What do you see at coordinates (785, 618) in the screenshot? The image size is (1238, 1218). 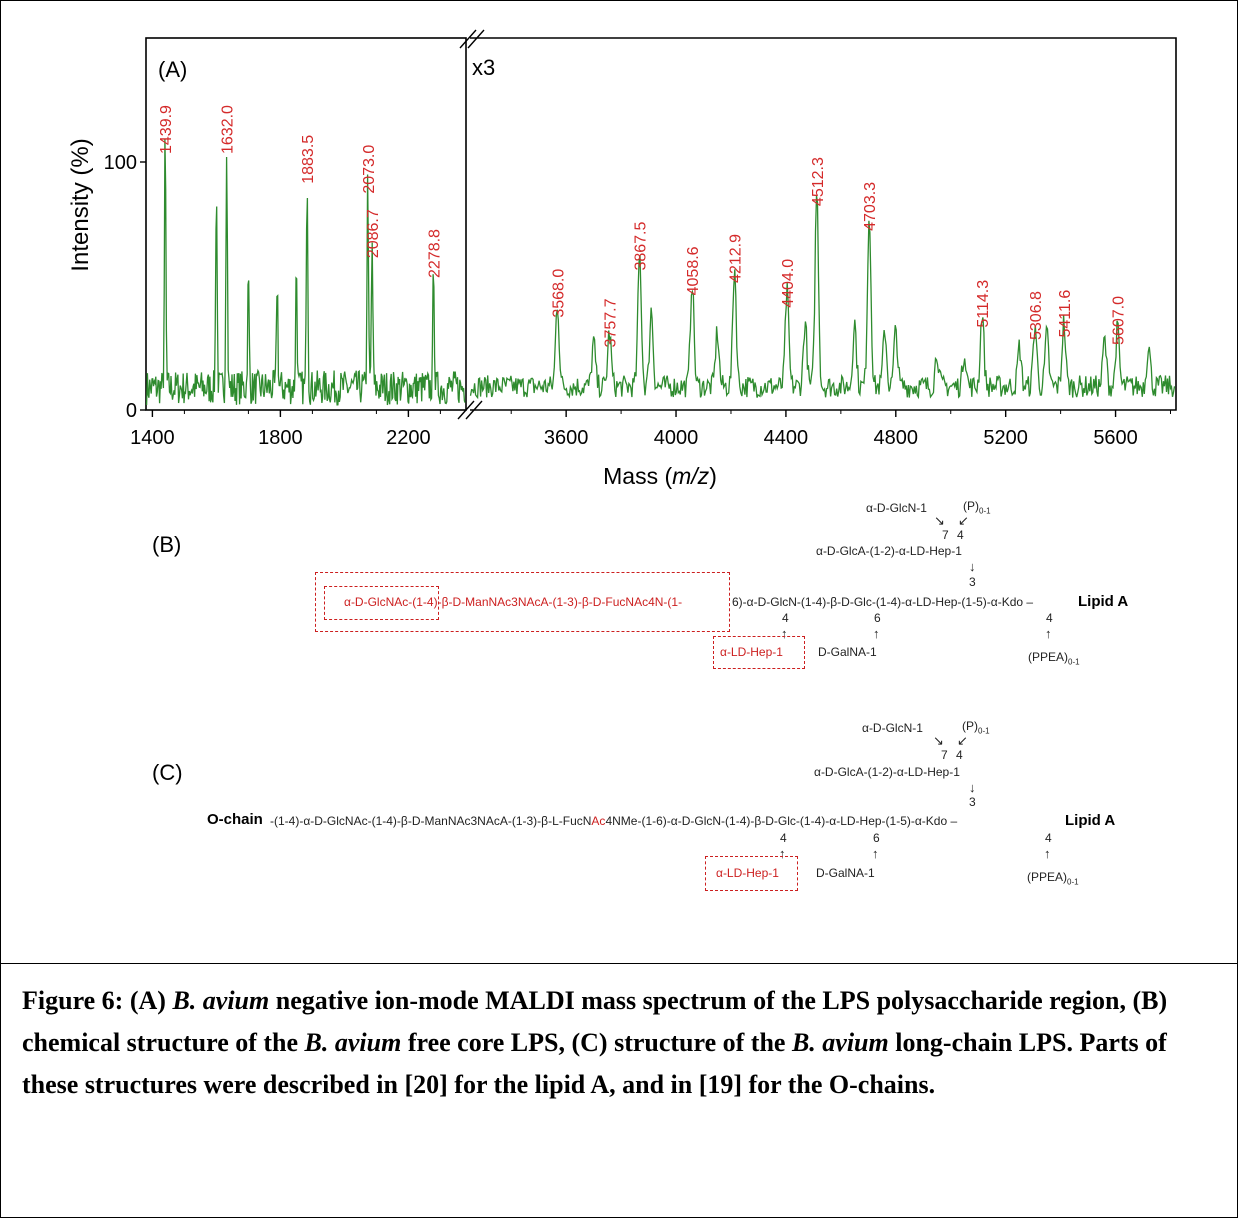 I see `position-4-b: 4` at bounding box center [785, 618].